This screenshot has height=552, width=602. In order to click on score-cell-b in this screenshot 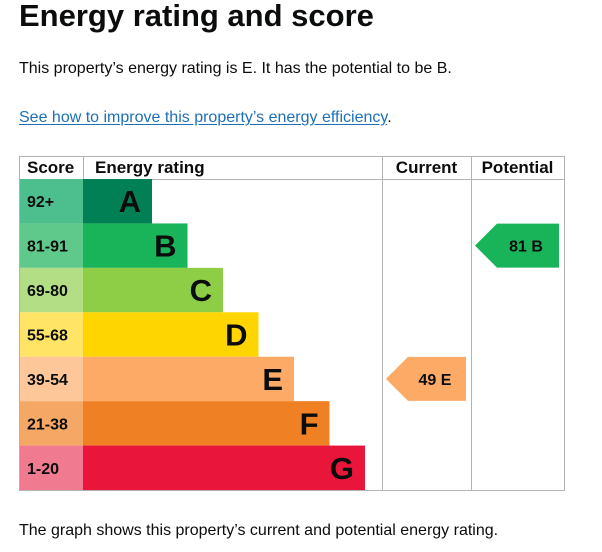, I will do `click(52, 245)`.